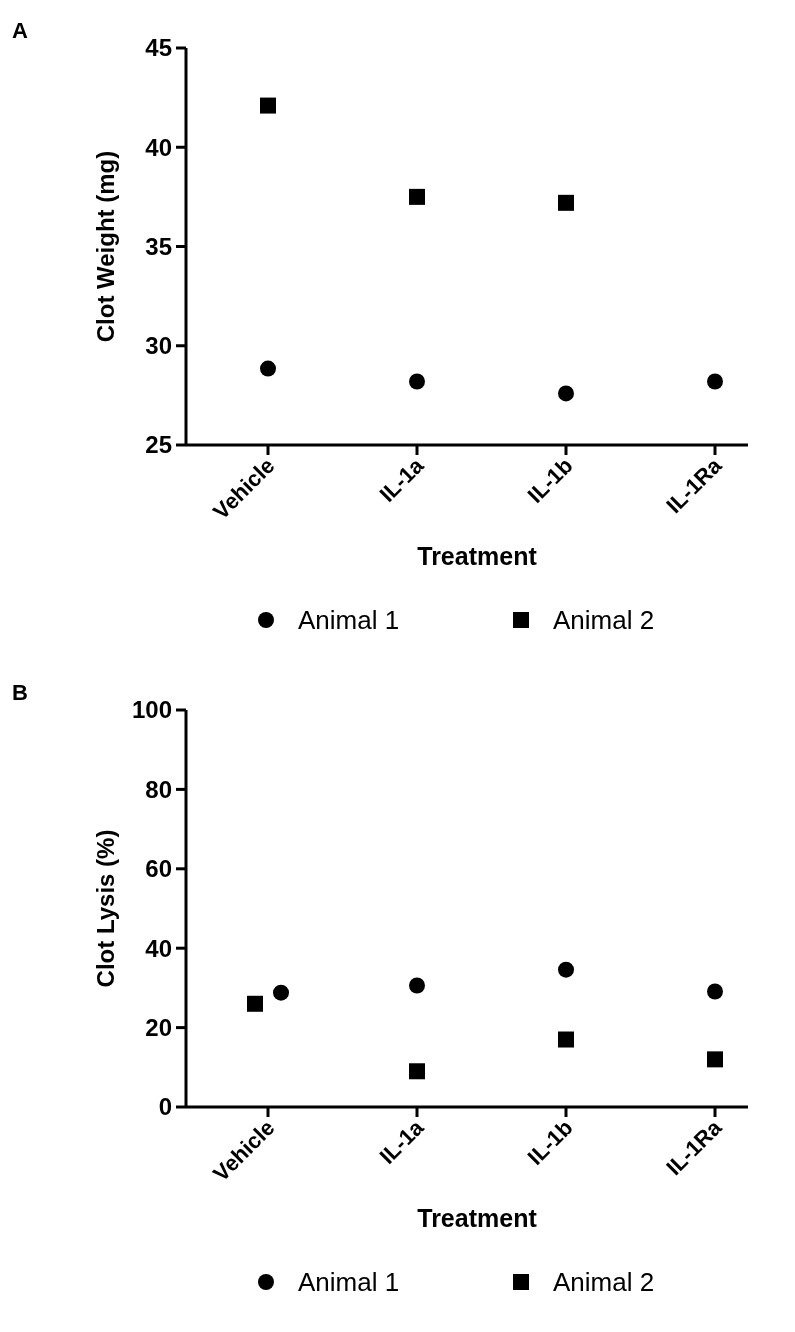 The width and height of the screenshot is (795, 1332). I want to click on chart-title: B, so click(20, 692).